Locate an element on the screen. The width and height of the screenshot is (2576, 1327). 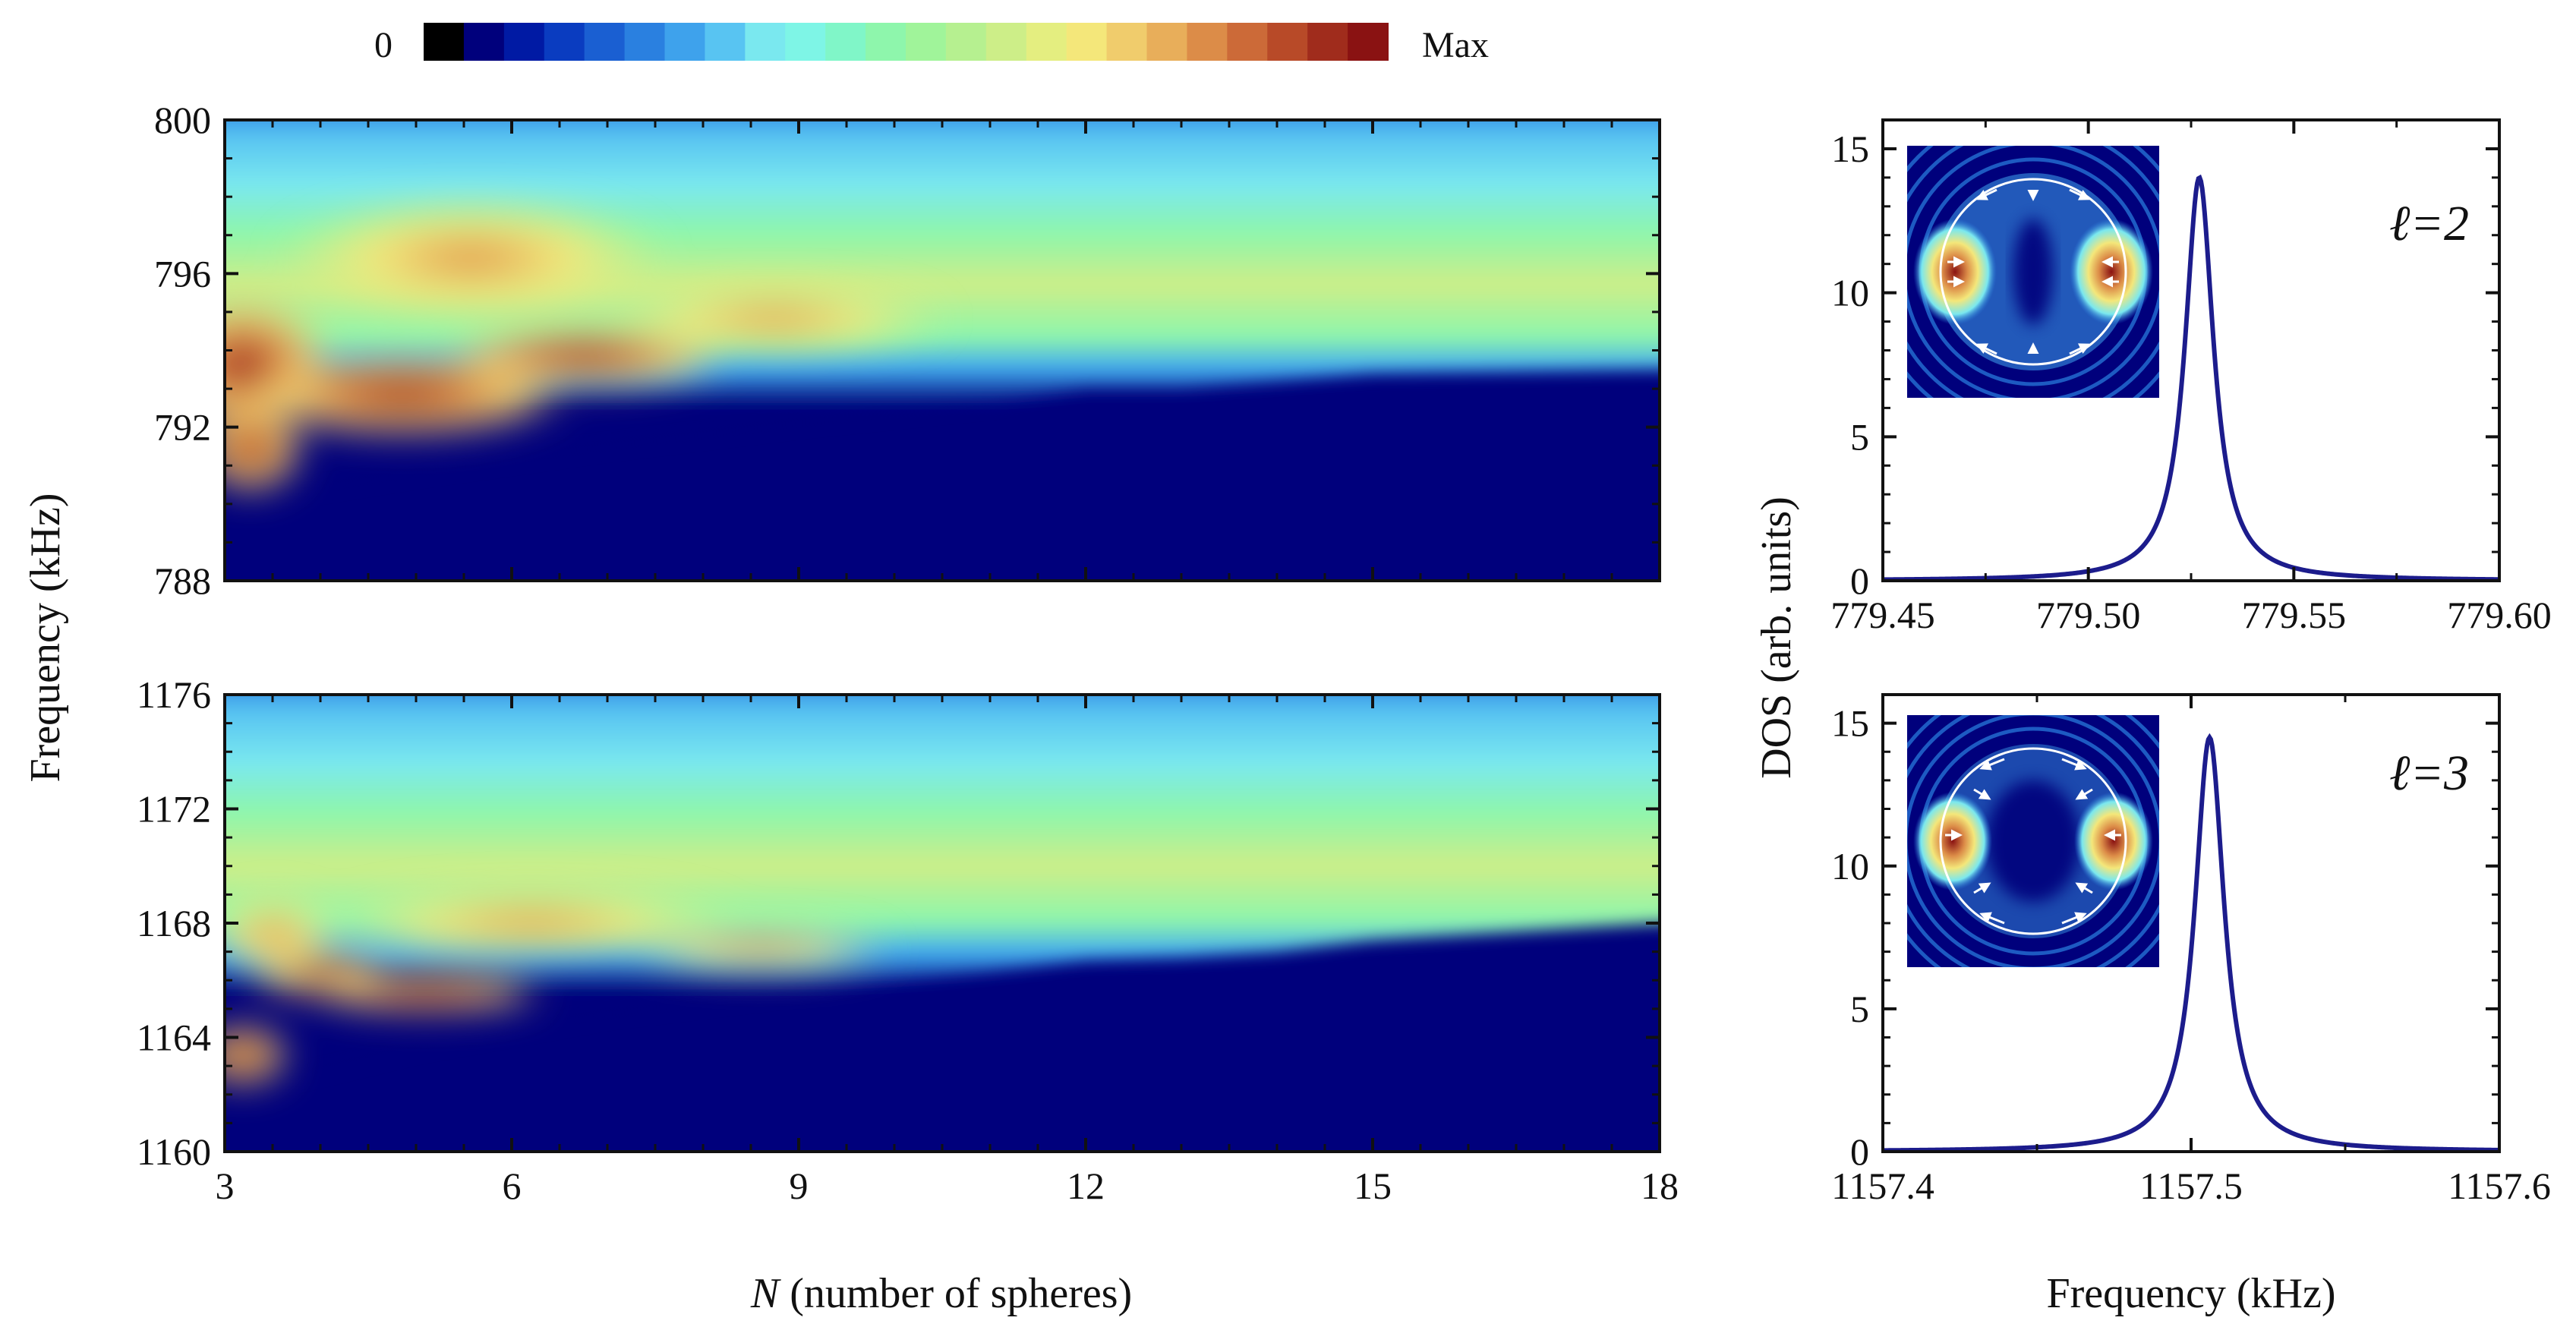
dos-l2-axes: 779.45 779.50 779.55 779.60 0 5 10 15 is located at coordinates (2191, 378).